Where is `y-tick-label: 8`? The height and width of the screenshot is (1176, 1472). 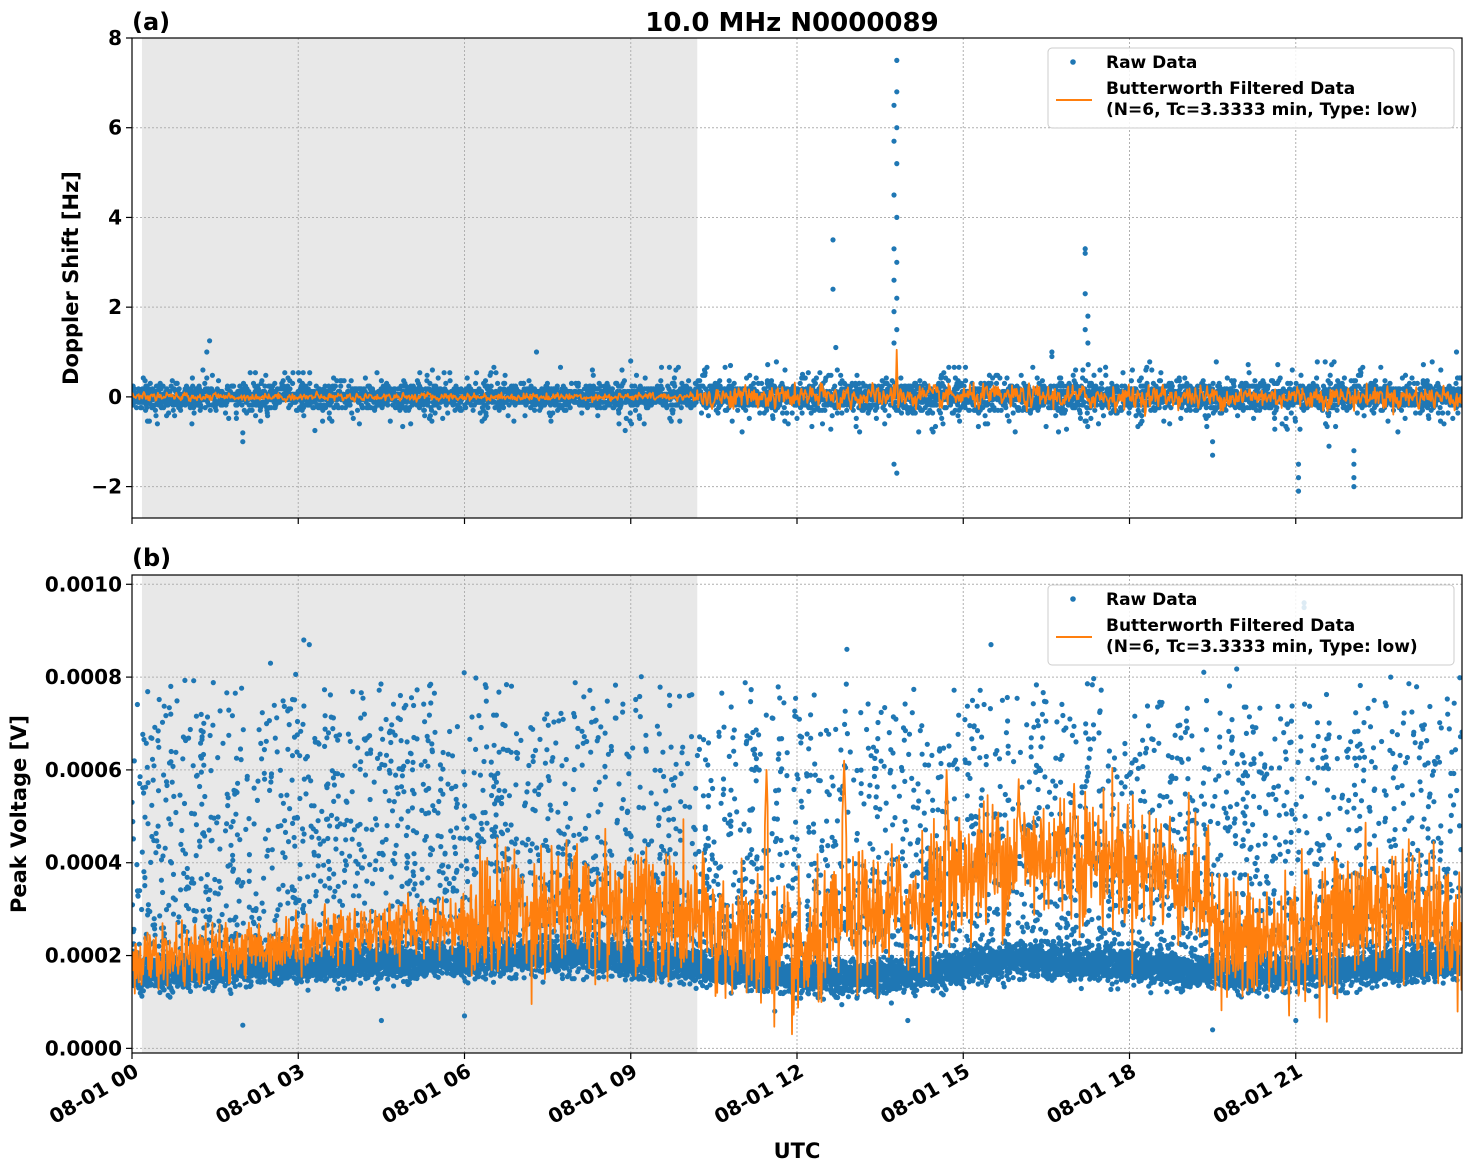
y-tick-label: 8 is located at coordinates (115, 38).